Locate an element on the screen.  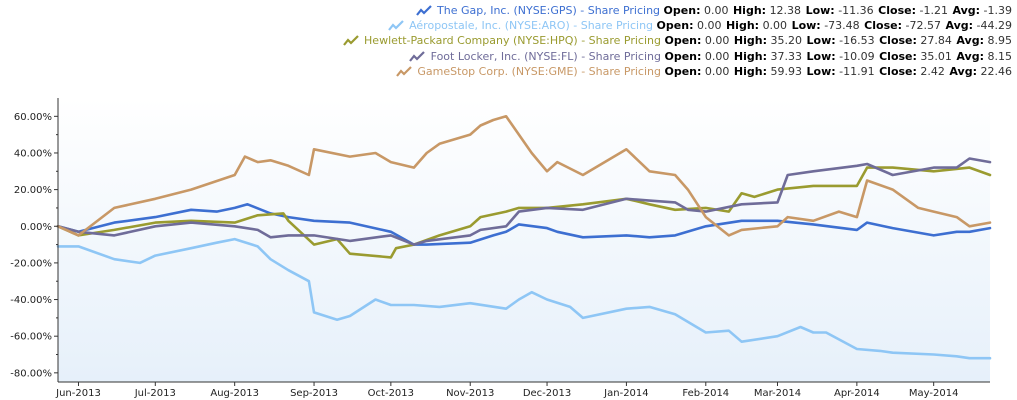
y-tick-label: -80.00% is located at coordinates (31, 373).